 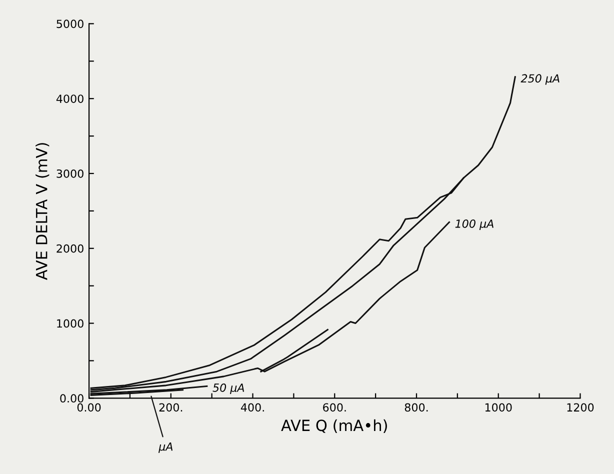 What do you see at coordinates (474, 224) in the screenshot?
I see `annotation: 100 µA` at bounding box center [474, 224].